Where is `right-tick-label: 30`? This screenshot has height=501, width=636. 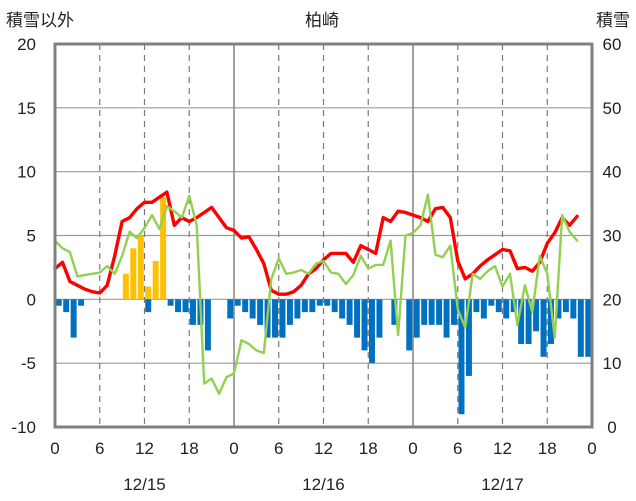 right-tick-label: 30 is located at coordinates (612, 236).